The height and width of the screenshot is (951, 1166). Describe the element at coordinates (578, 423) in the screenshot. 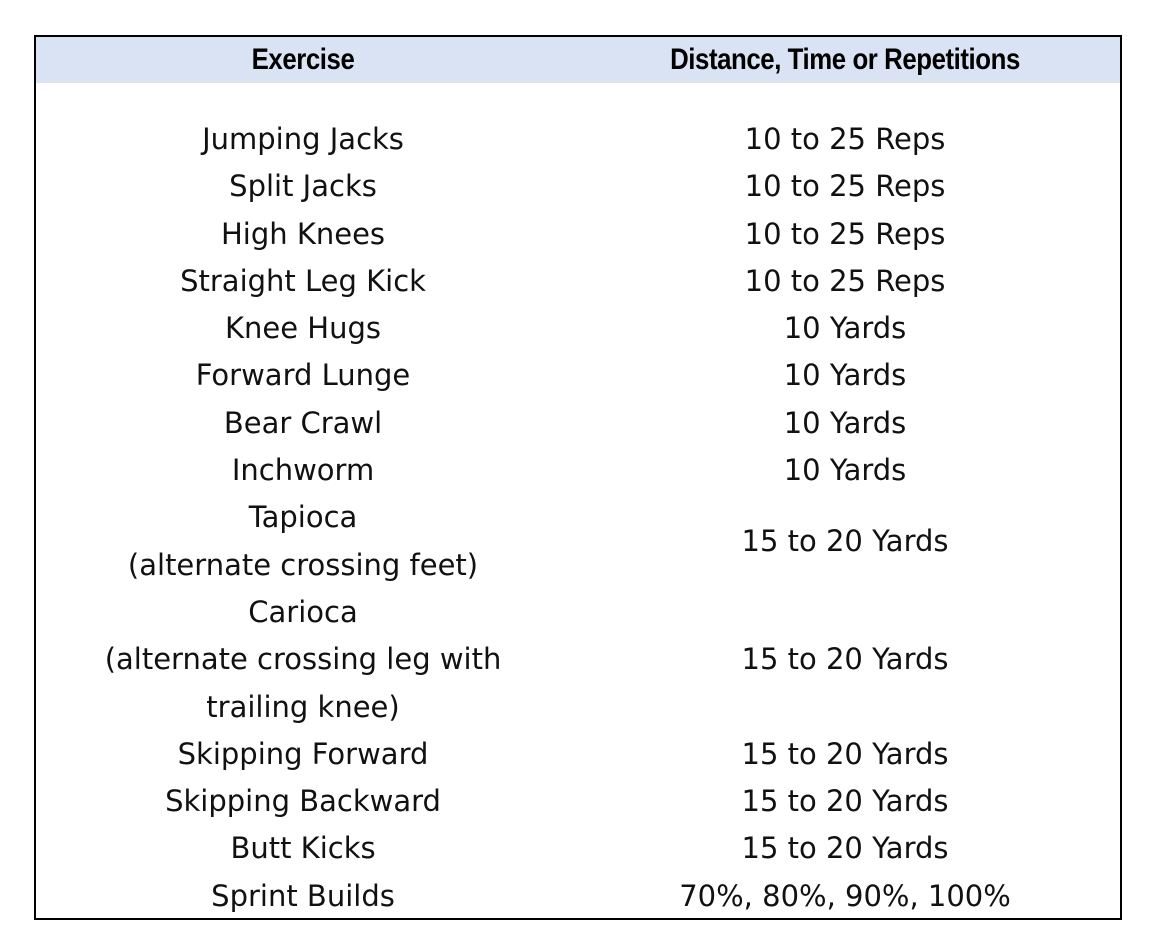

I see `table-row: Bear Crawl 10 Yards` at that location.